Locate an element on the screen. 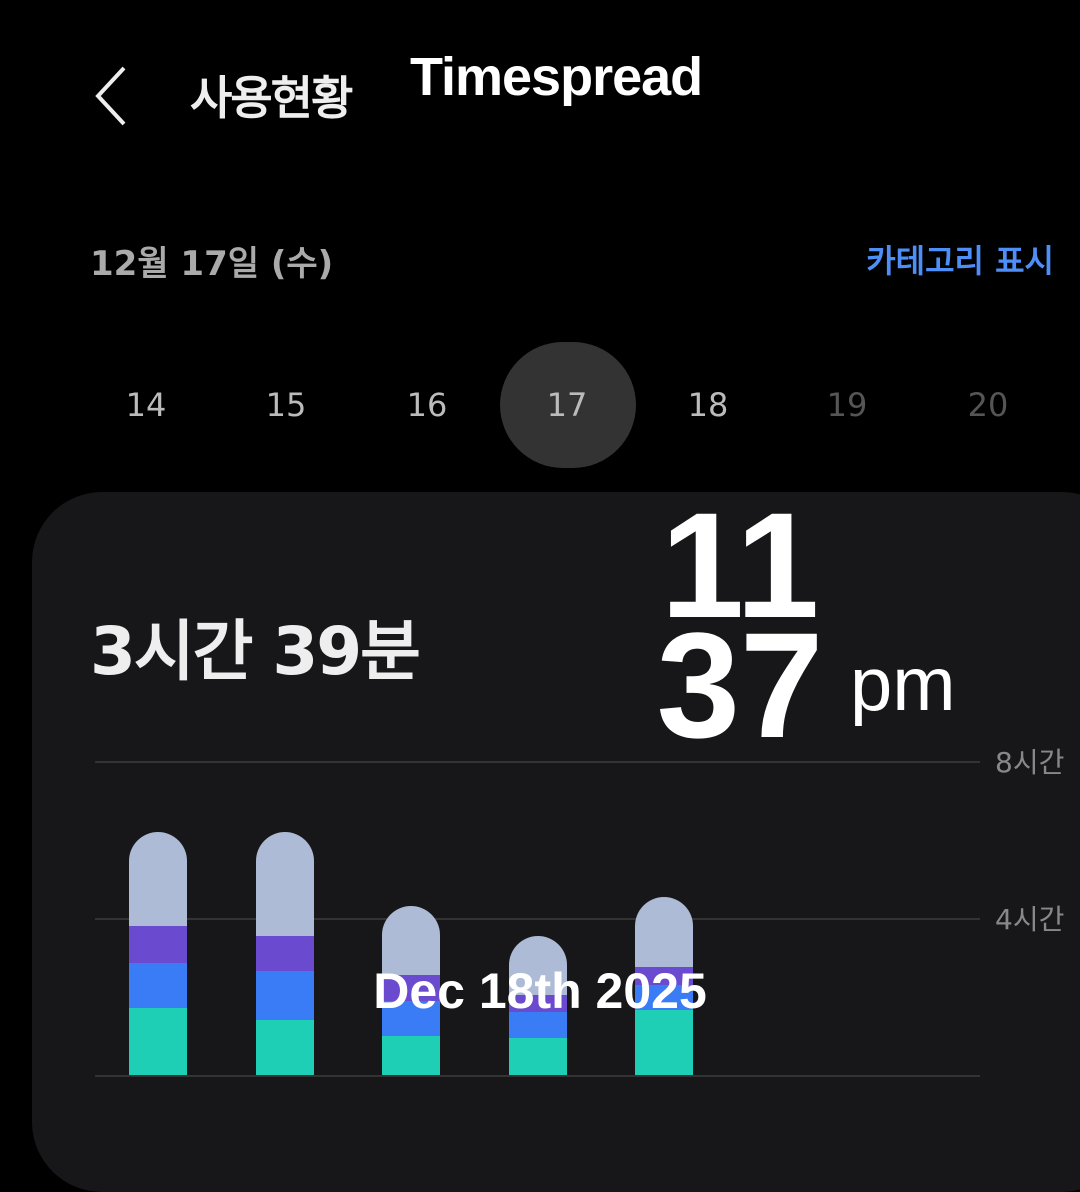 The height and width of the screenshot is (1192, 1080). clock-ampm: pm is located at coordinates (903, 684).